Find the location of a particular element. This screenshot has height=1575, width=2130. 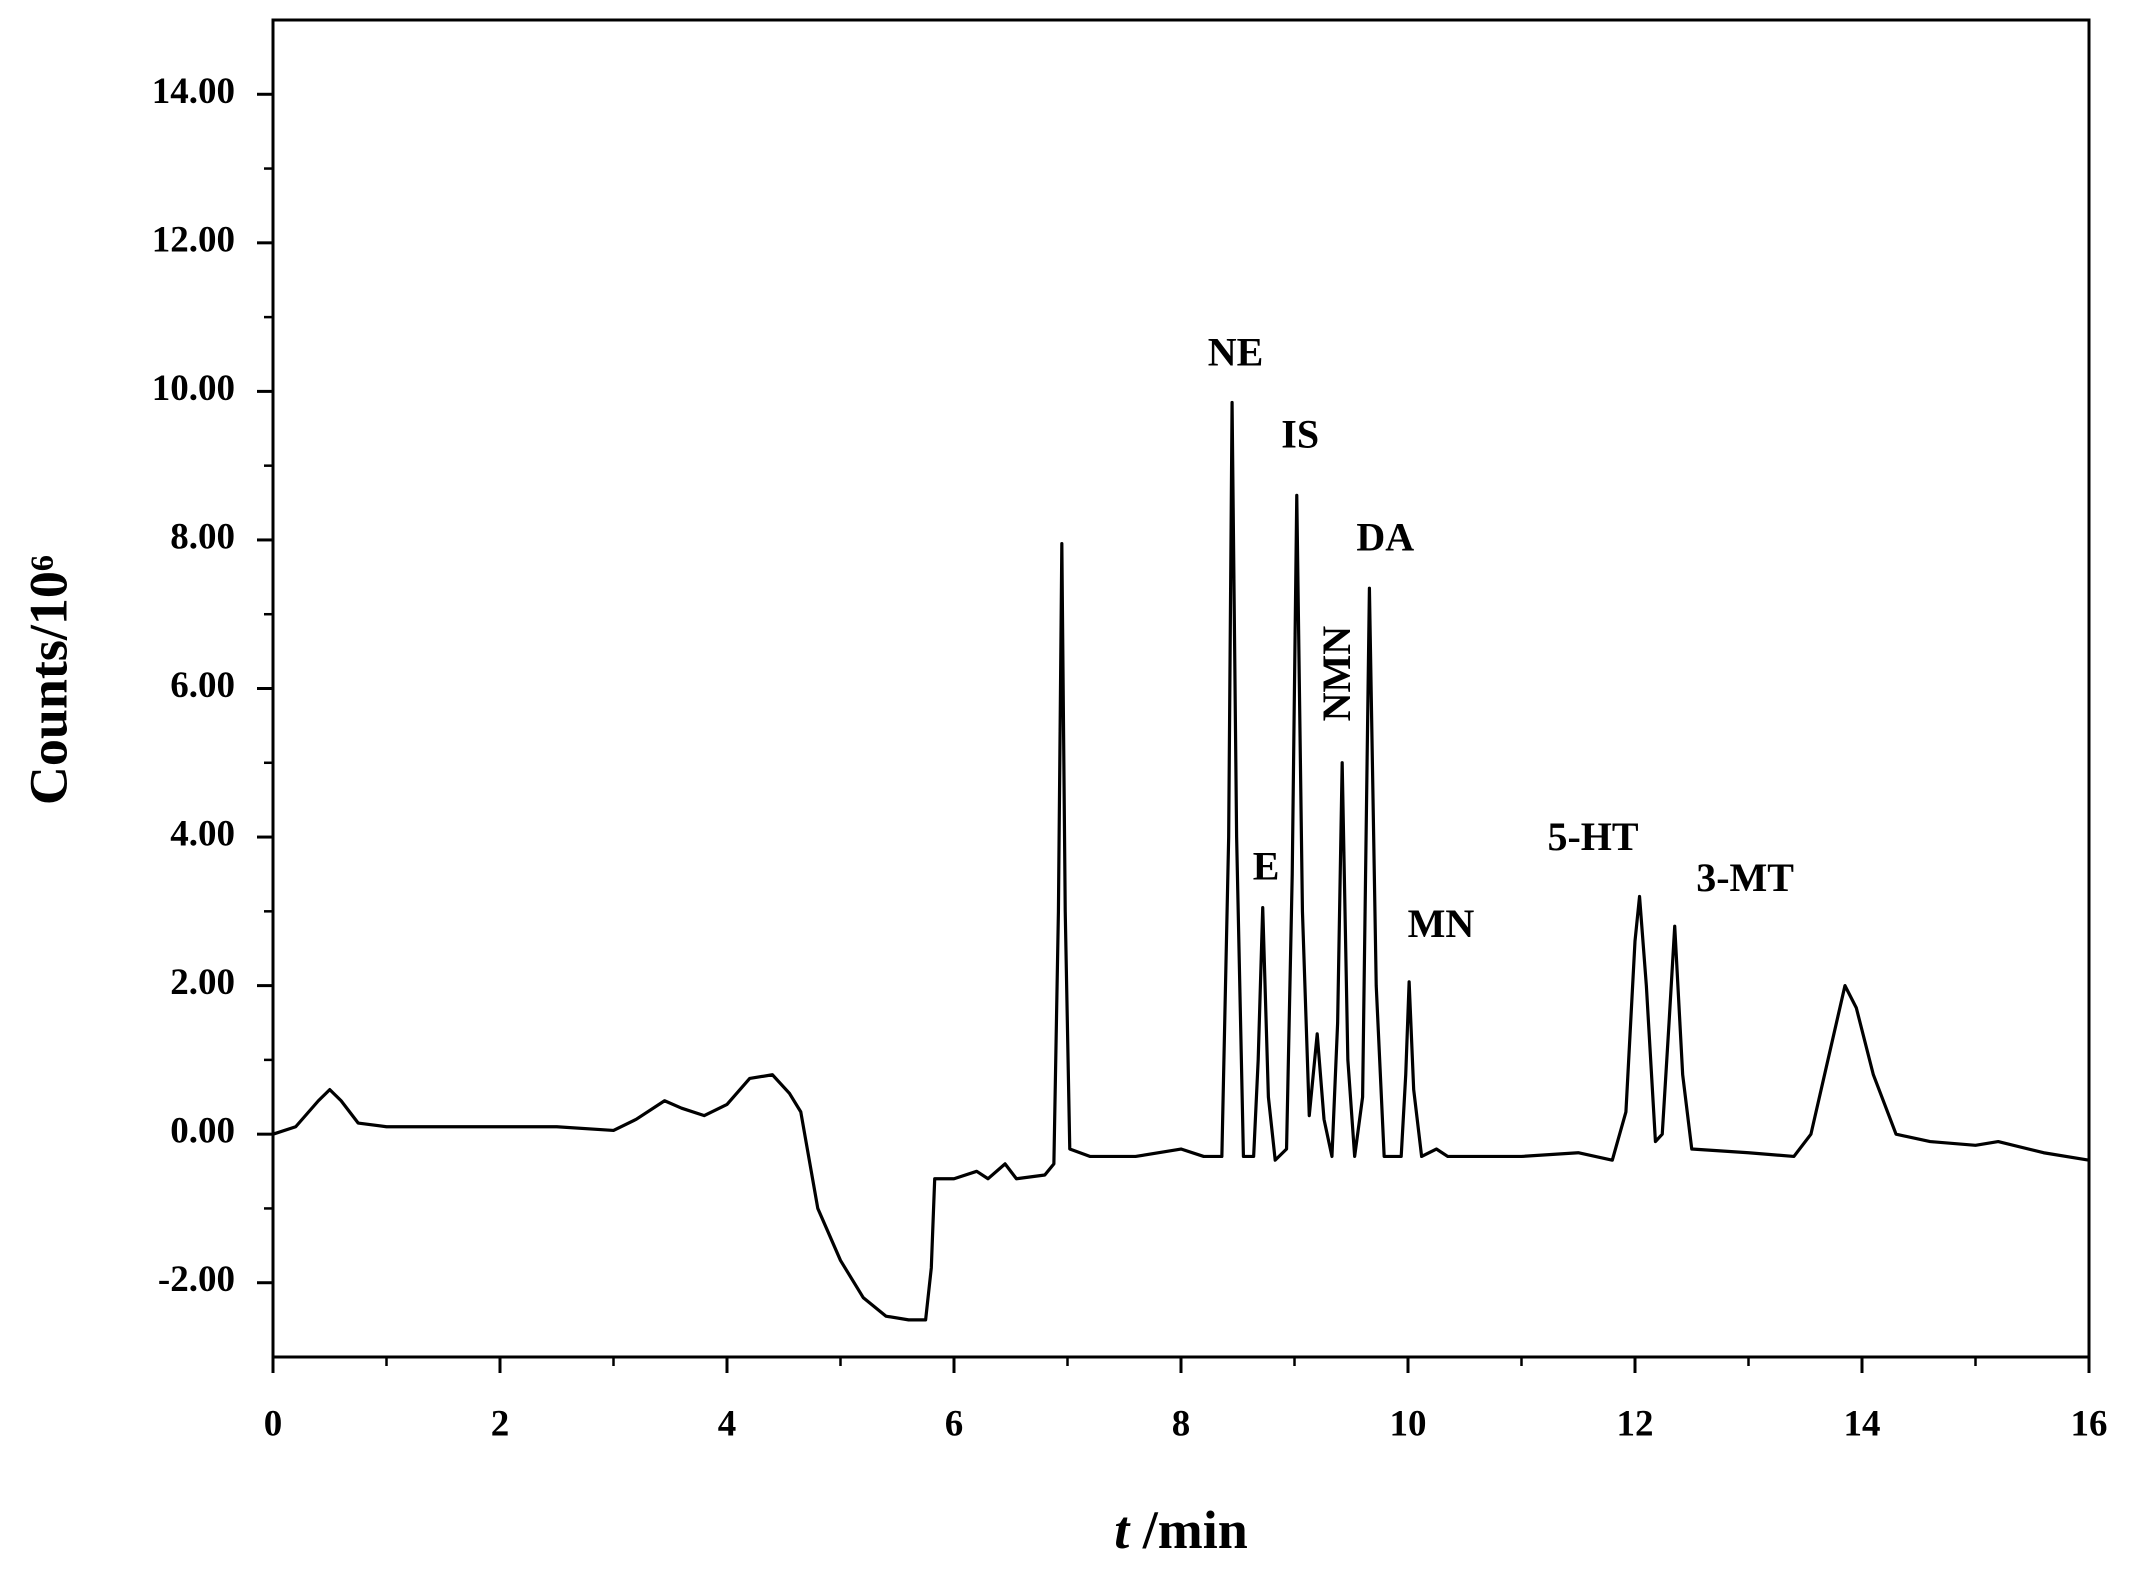

x-tick-label: 6 is located at coordinates (954, 1423).